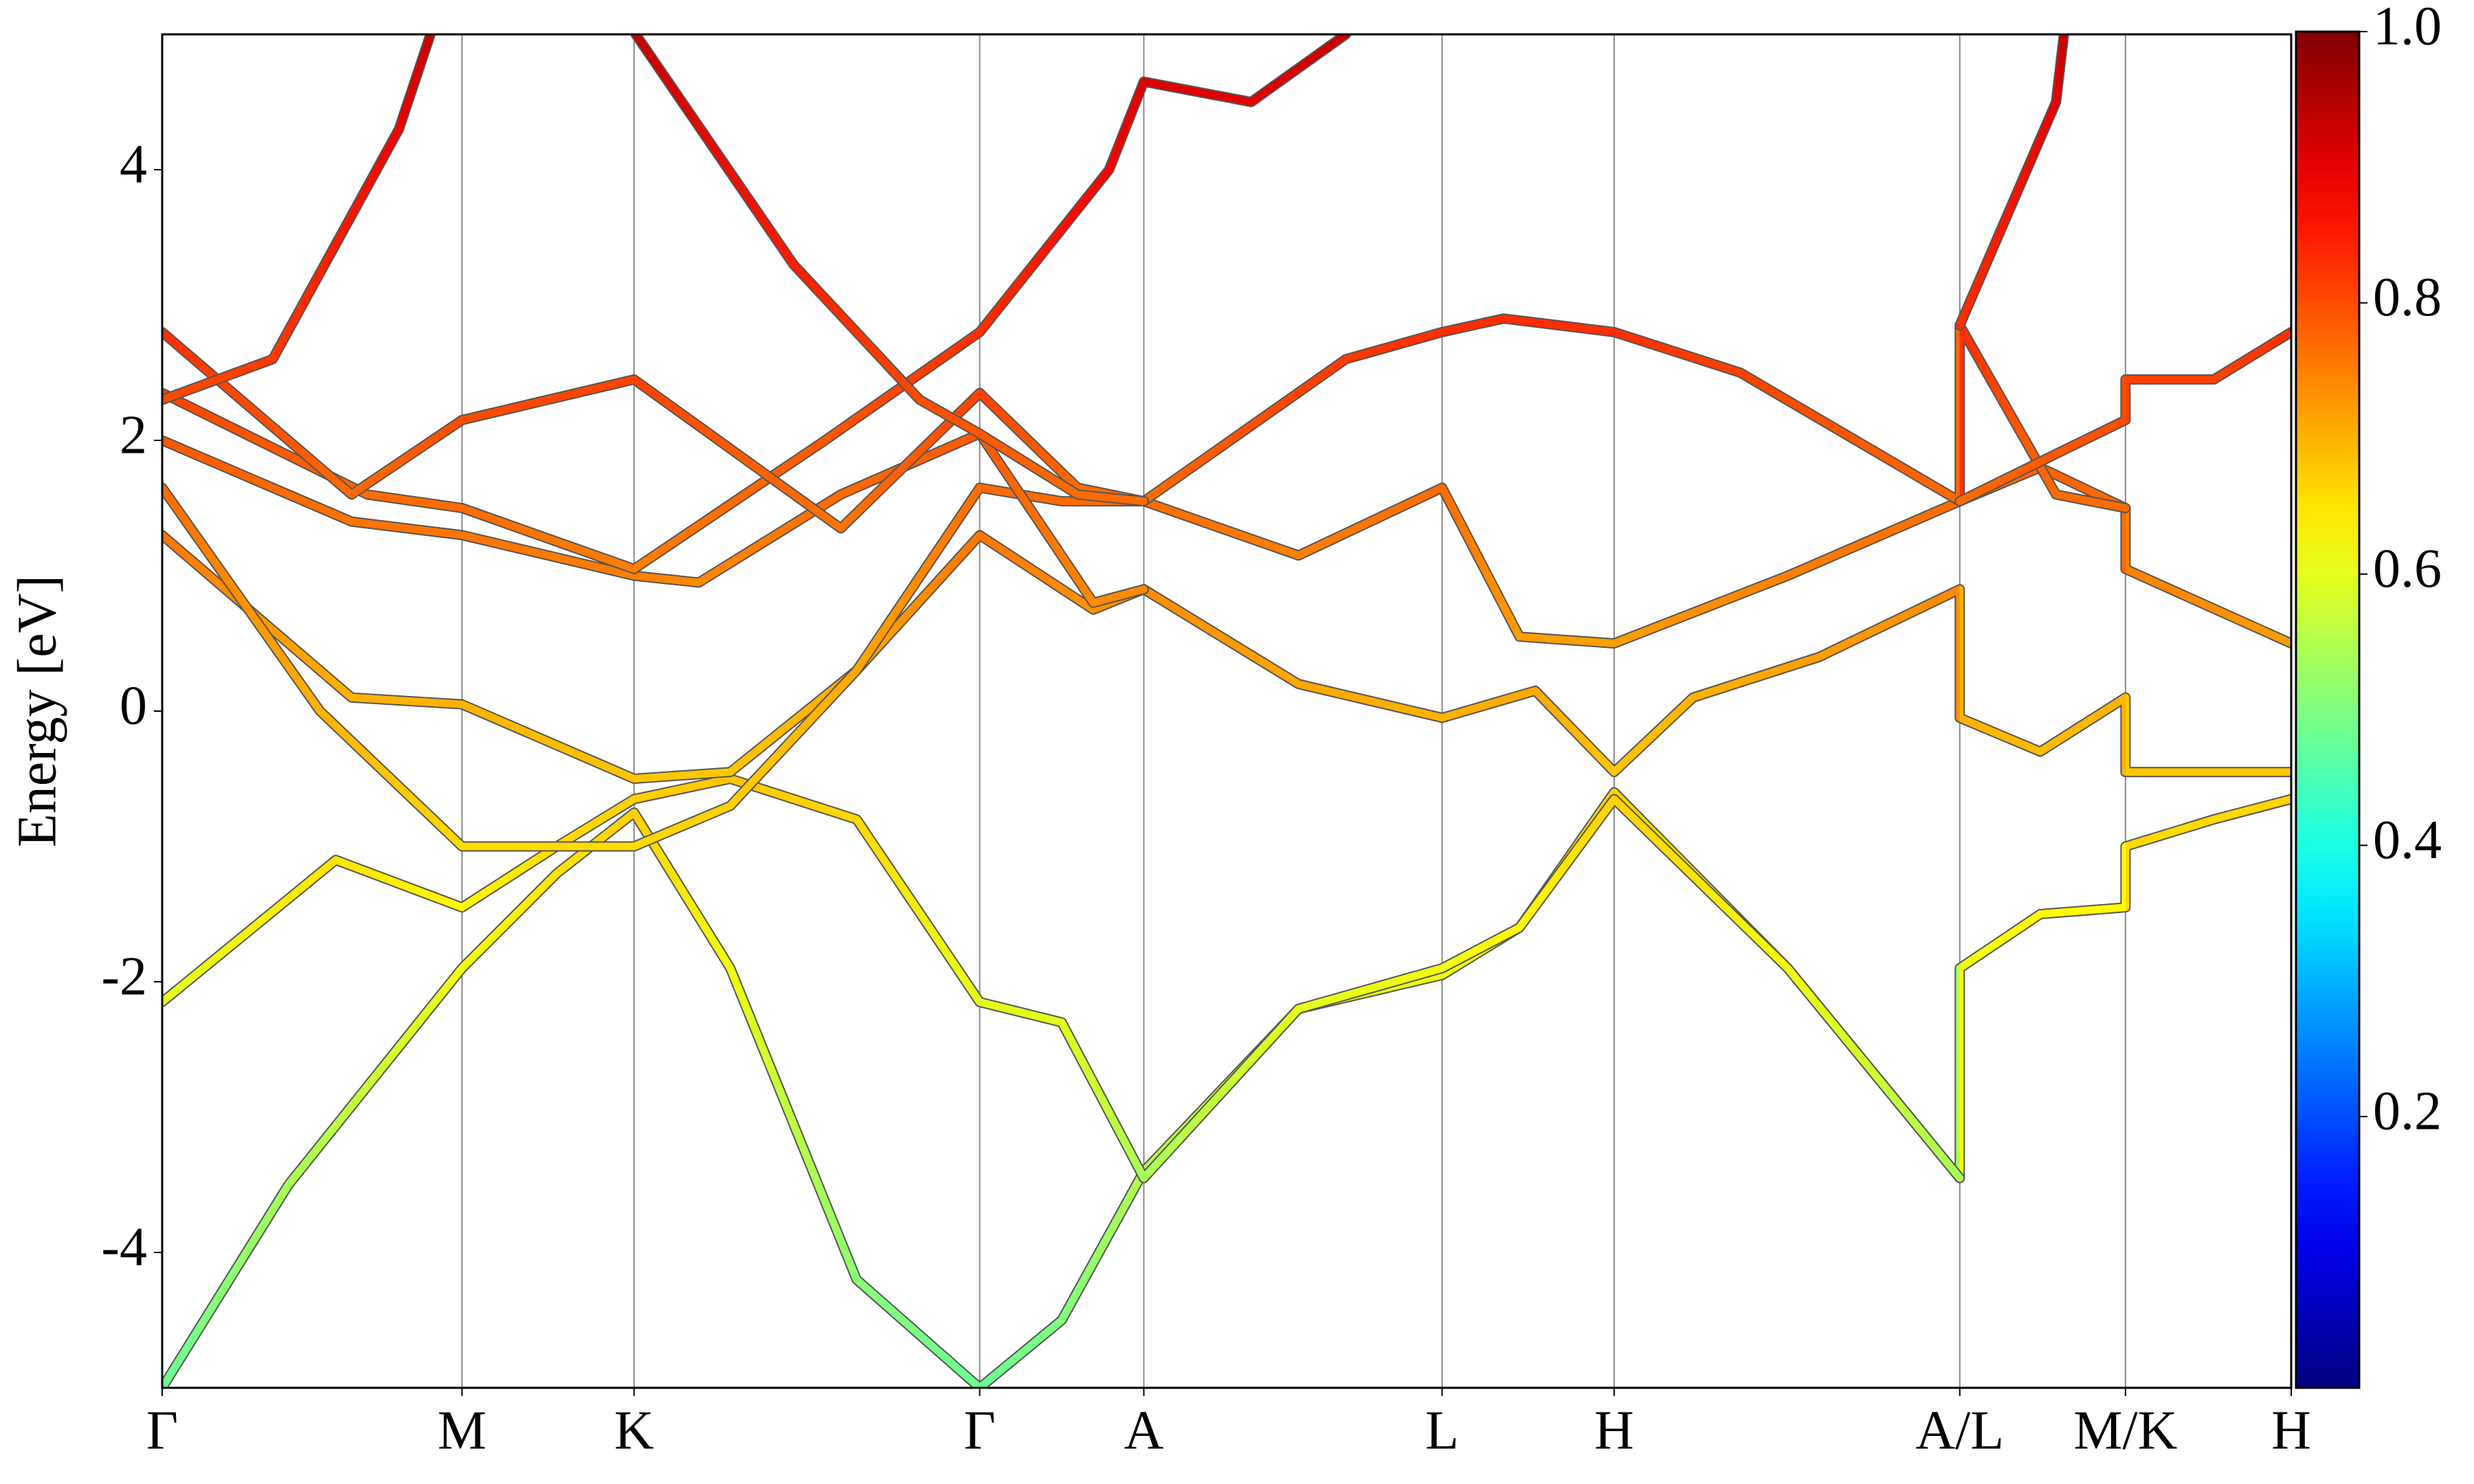 The image size is (2474, 1484). What do you see at coordinates (2407, 28) in the screenshot?
I see `colorbar-tick-label: 1.0` at bounding box center [2407, 28].